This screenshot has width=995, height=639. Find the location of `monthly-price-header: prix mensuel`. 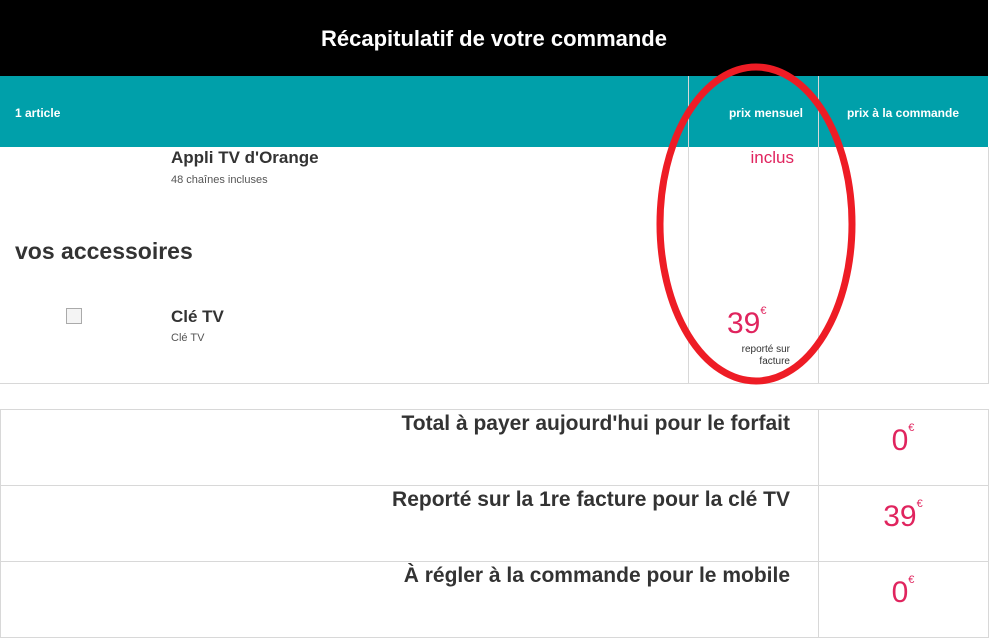

monthly-price-header: prix mensuel is located at coordinates (765, 113).